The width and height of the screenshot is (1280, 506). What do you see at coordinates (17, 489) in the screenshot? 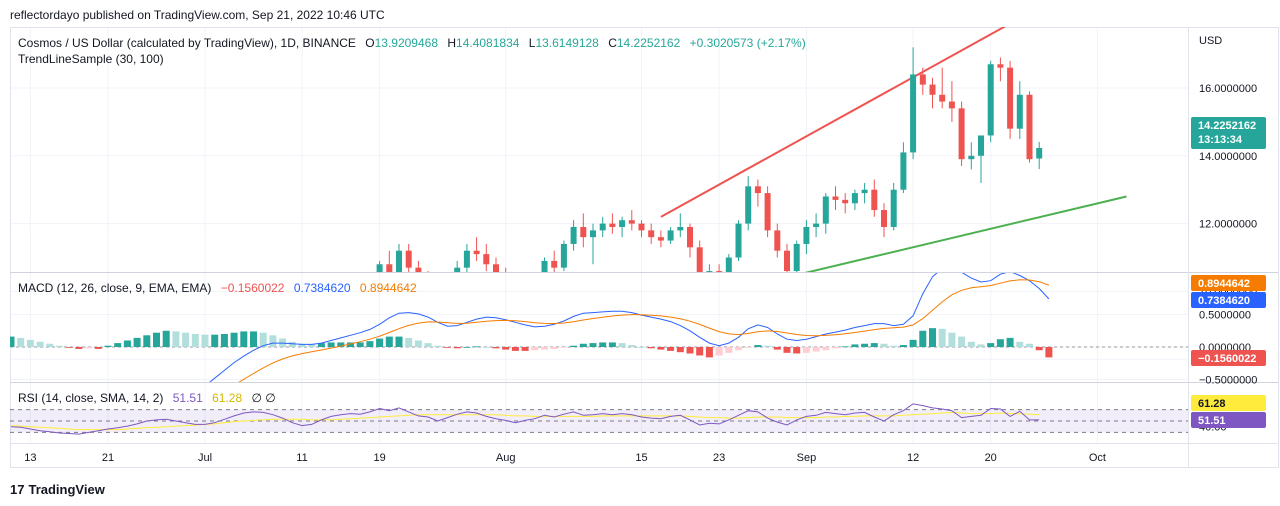
I see `tradingview-logo-icon: 17` at bounding box center [17, 489].